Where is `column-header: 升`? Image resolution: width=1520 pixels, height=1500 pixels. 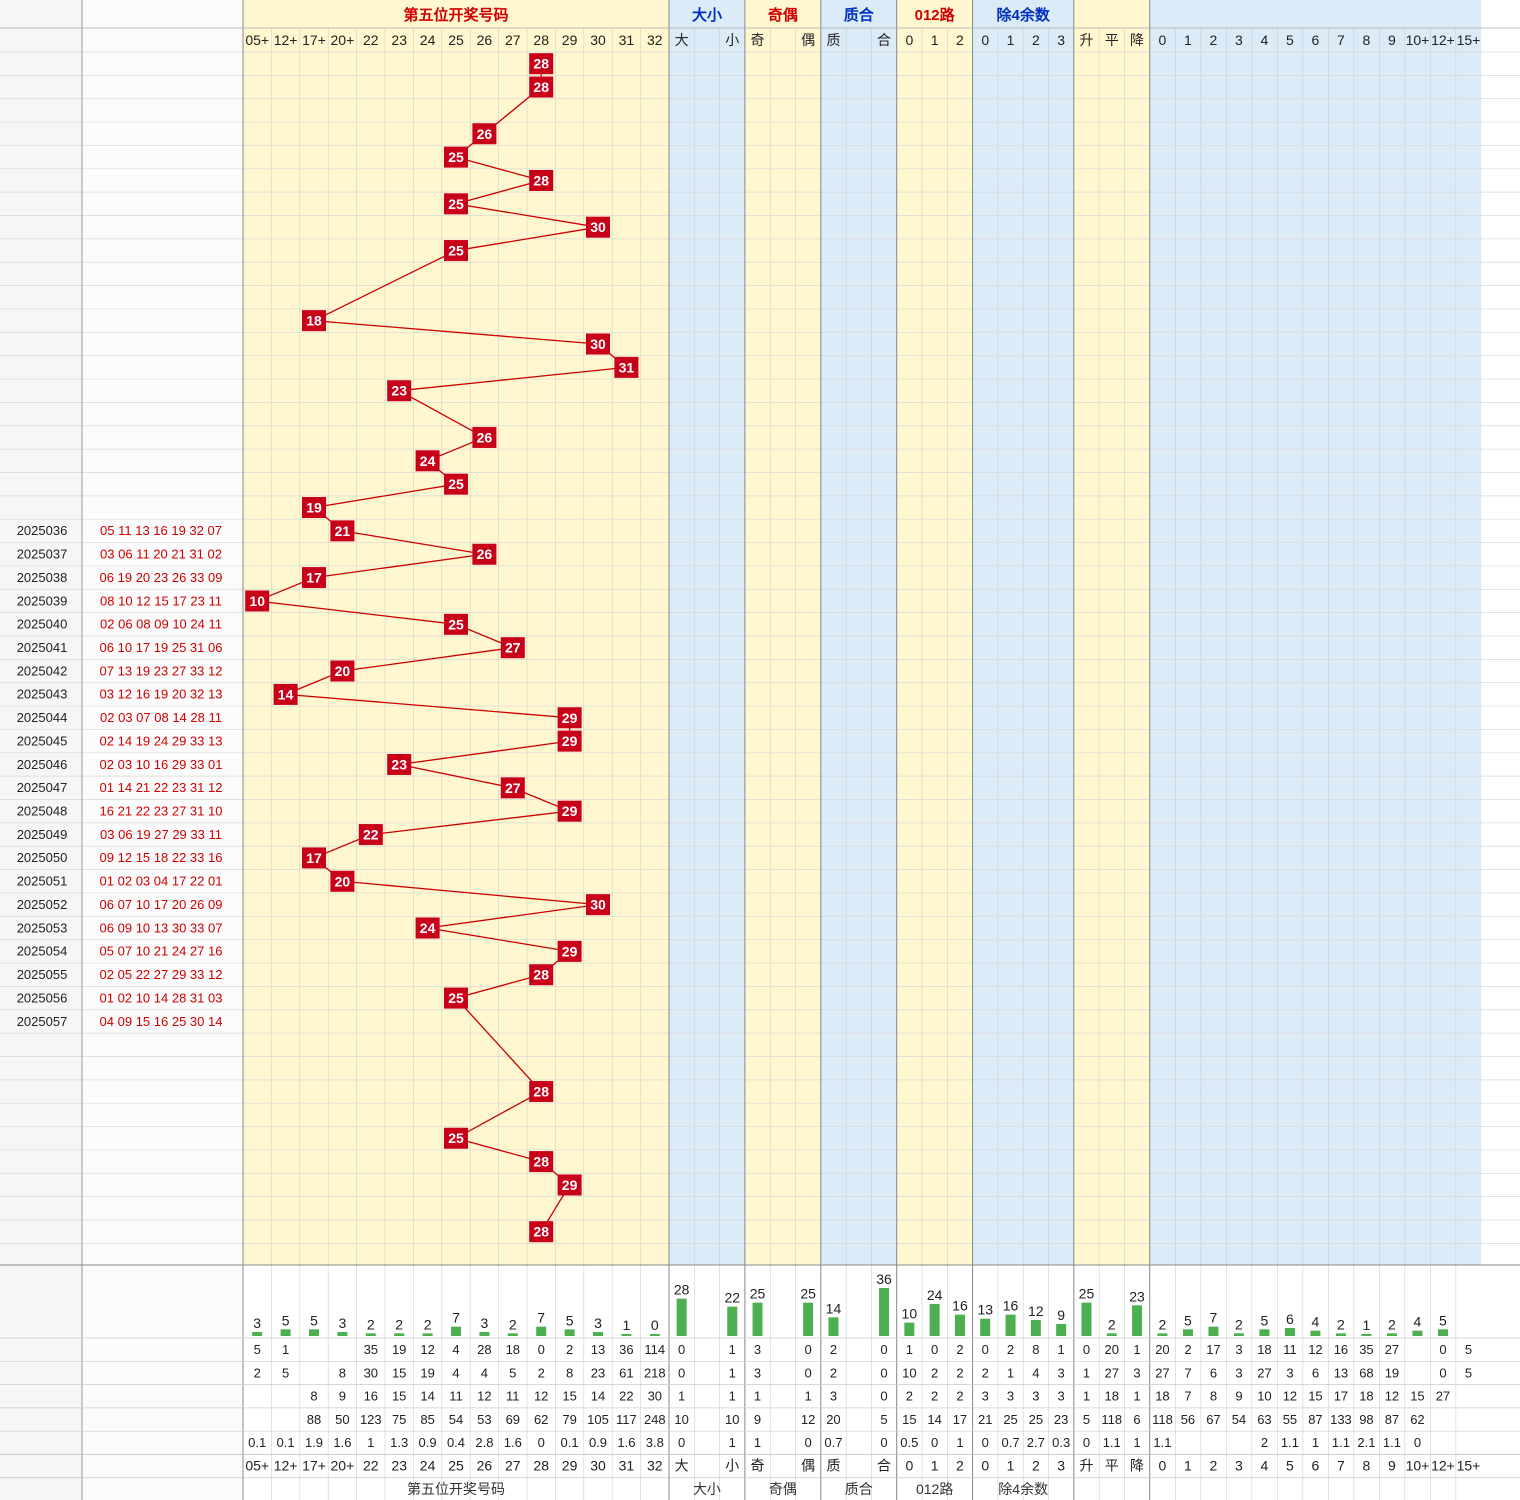
column-header: 升 is located at coordinates (1086, 40).